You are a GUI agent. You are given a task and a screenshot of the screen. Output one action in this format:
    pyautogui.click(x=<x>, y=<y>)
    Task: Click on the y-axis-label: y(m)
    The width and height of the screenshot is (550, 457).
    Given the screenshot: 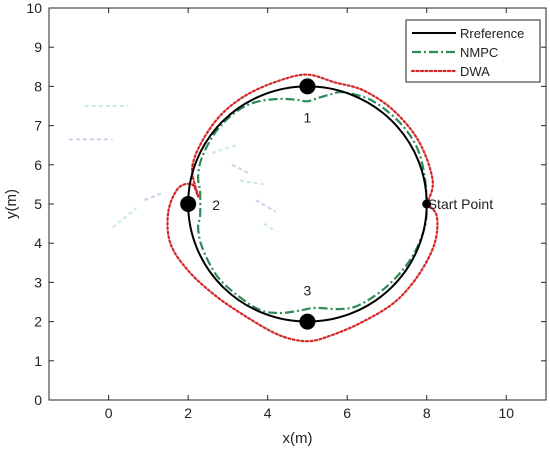 What is the action you would take?
    pyautogui.click(x=11, y=204)
    